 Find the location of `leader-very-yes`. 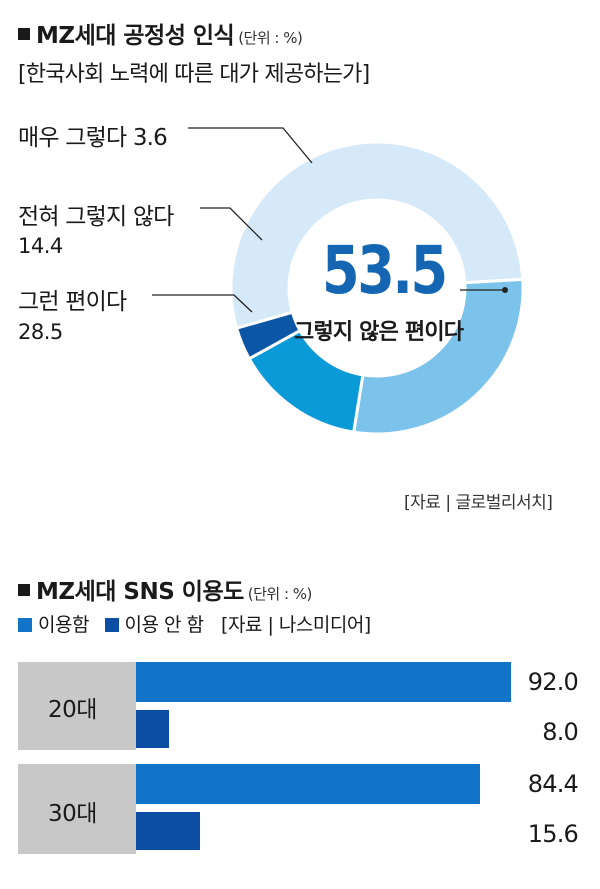

leader-very-yes is located at coordinates (250, 145).